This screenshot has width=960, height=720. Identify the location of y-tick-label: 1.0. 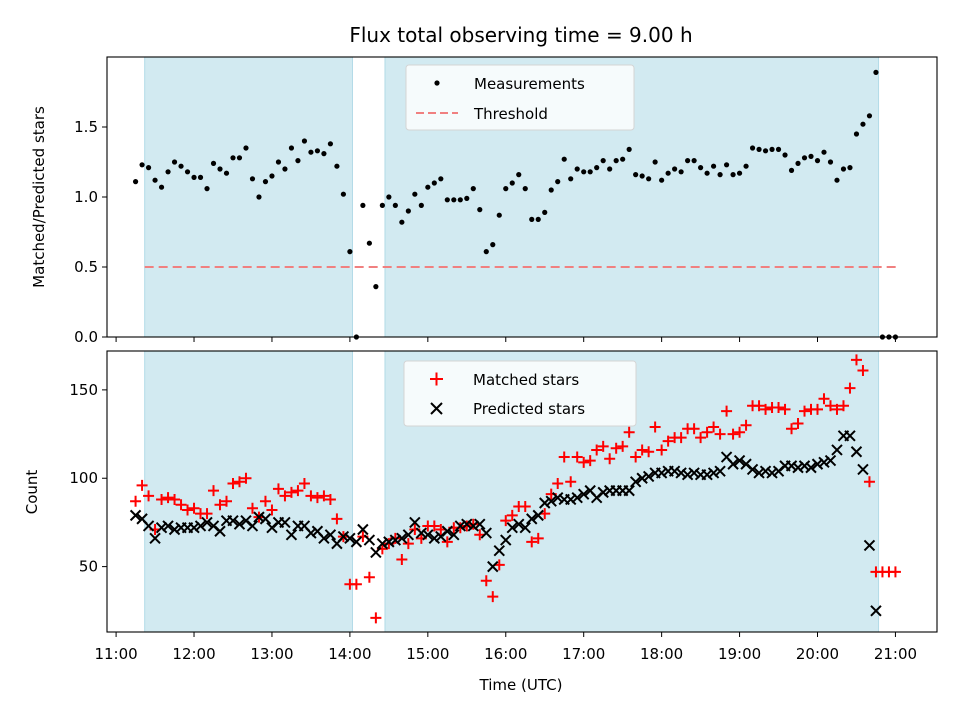
(86, 197).